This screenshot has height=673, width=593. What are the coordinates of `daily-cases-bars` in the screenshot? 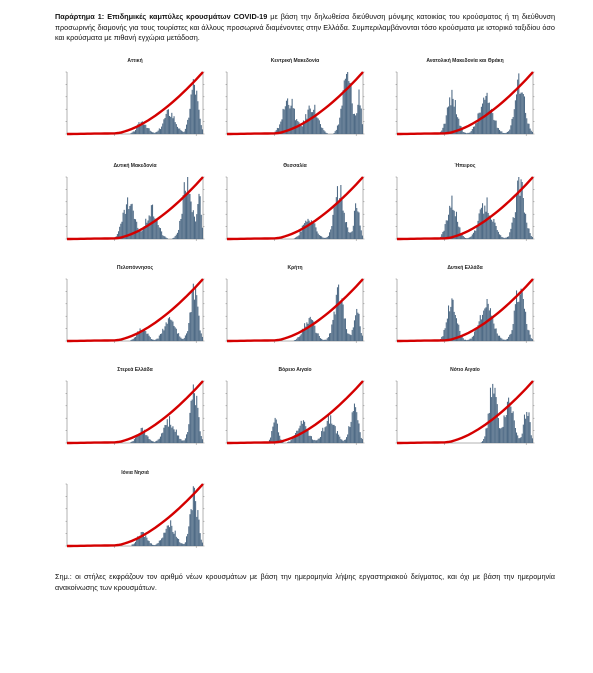 It's located at (328, 212).